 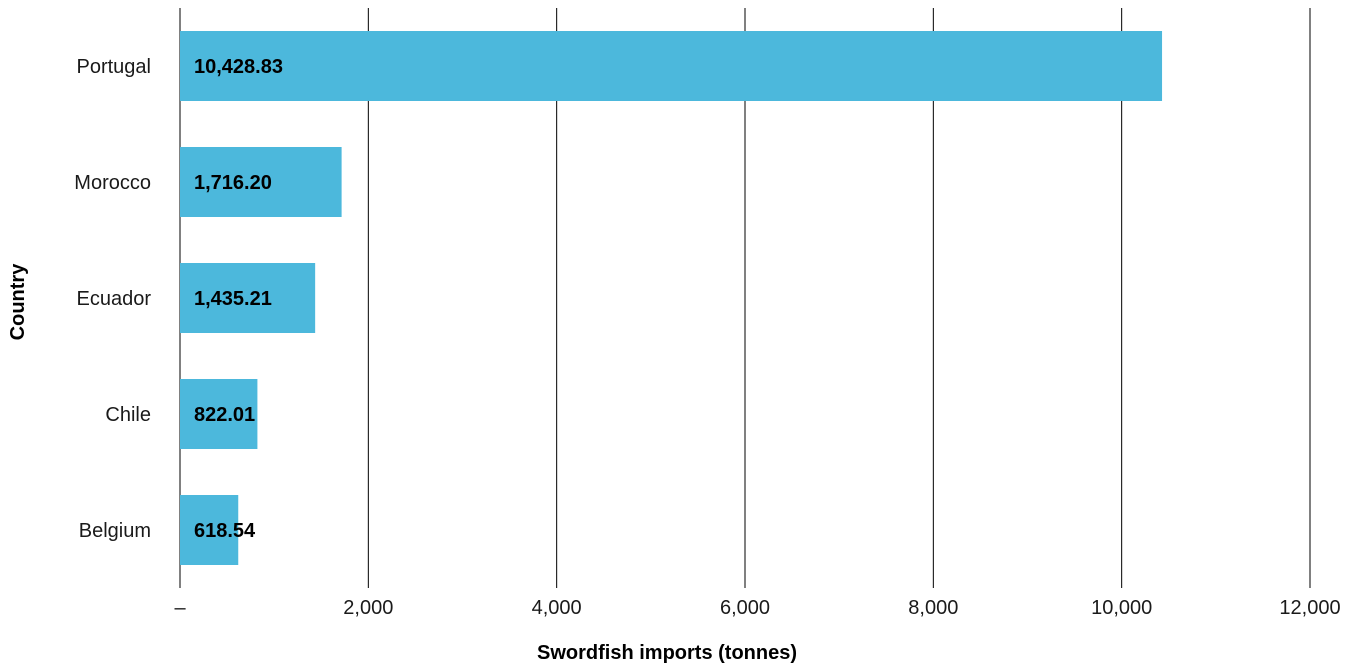 I want to click on category-labels: Portugal Morocco Ecuador Chile Belgium, so click(x=112, y=299).